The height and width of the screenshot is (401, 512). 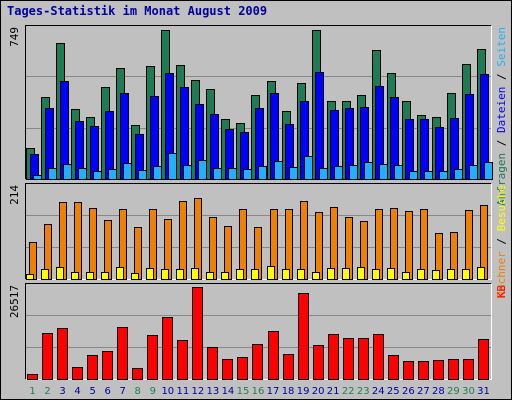 What do you see at coordinates (501, 47) in the screenshot?
I see `legend-entry: Seiten` at bounding box center [501, 47].